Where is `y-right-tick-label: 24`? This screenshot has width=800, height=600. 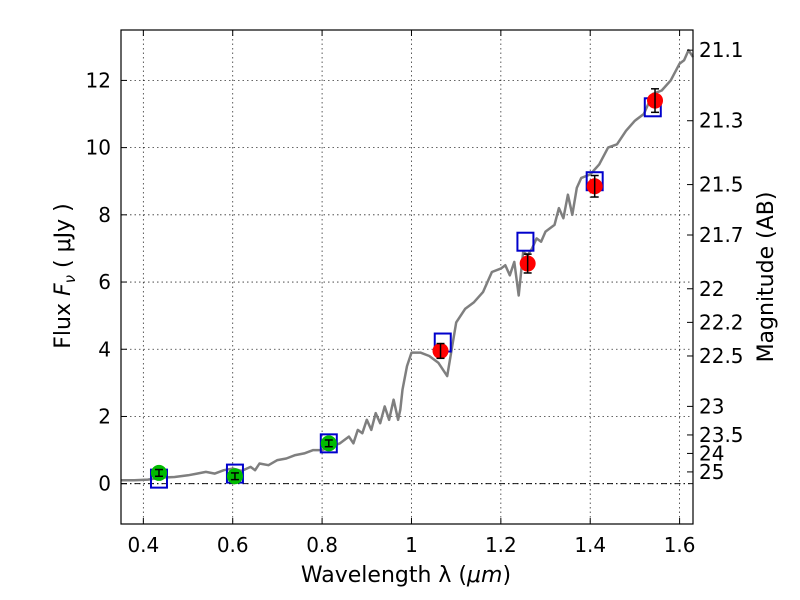
y-right-tick-label: 24 is located at coordinates (711, 453).